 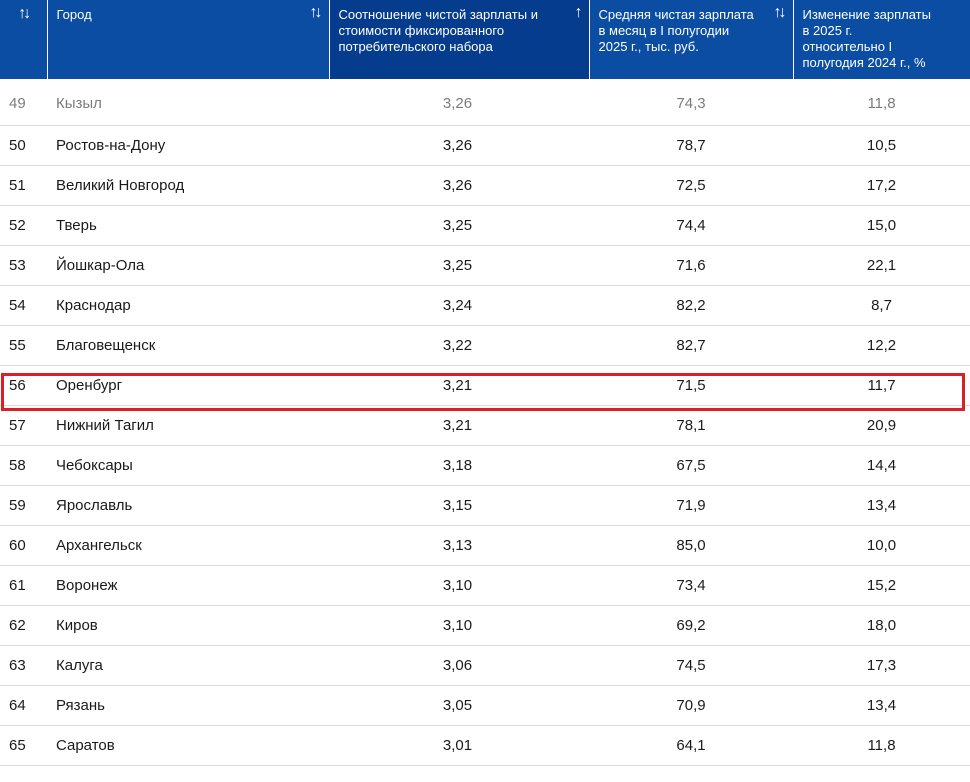 What do you see at coordinates (691, 102) in the screenshot?
I see `salary-cell: 74,3` at bounding box center [691, 102].